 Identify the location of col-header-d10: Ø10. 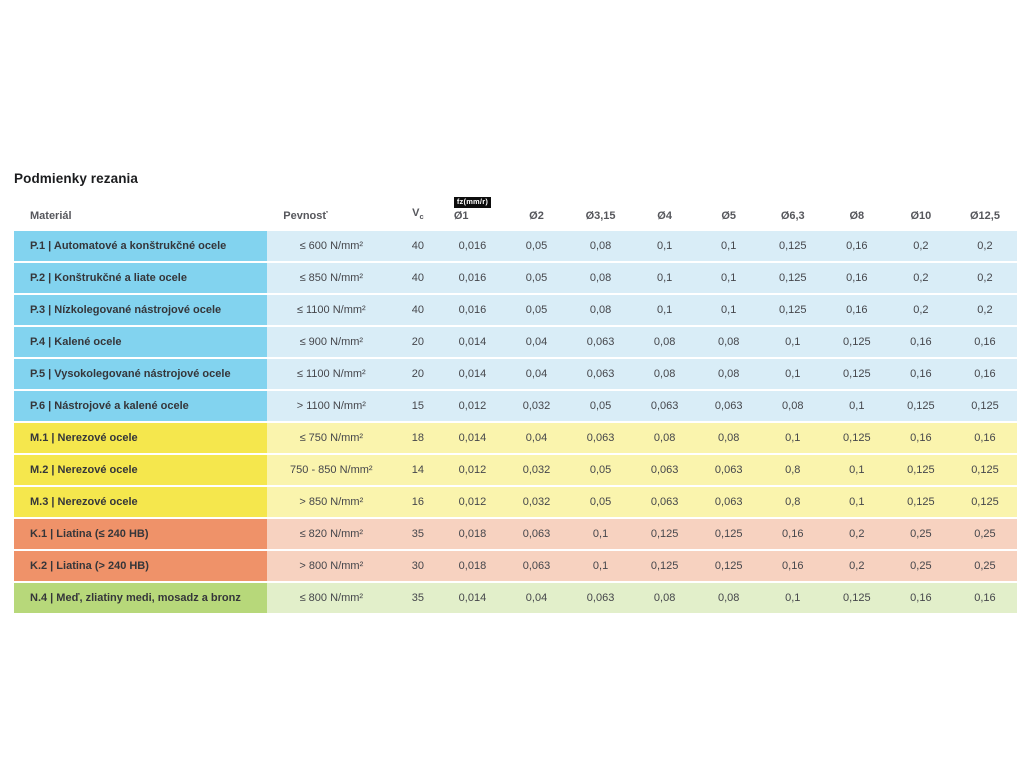
(921, 215).